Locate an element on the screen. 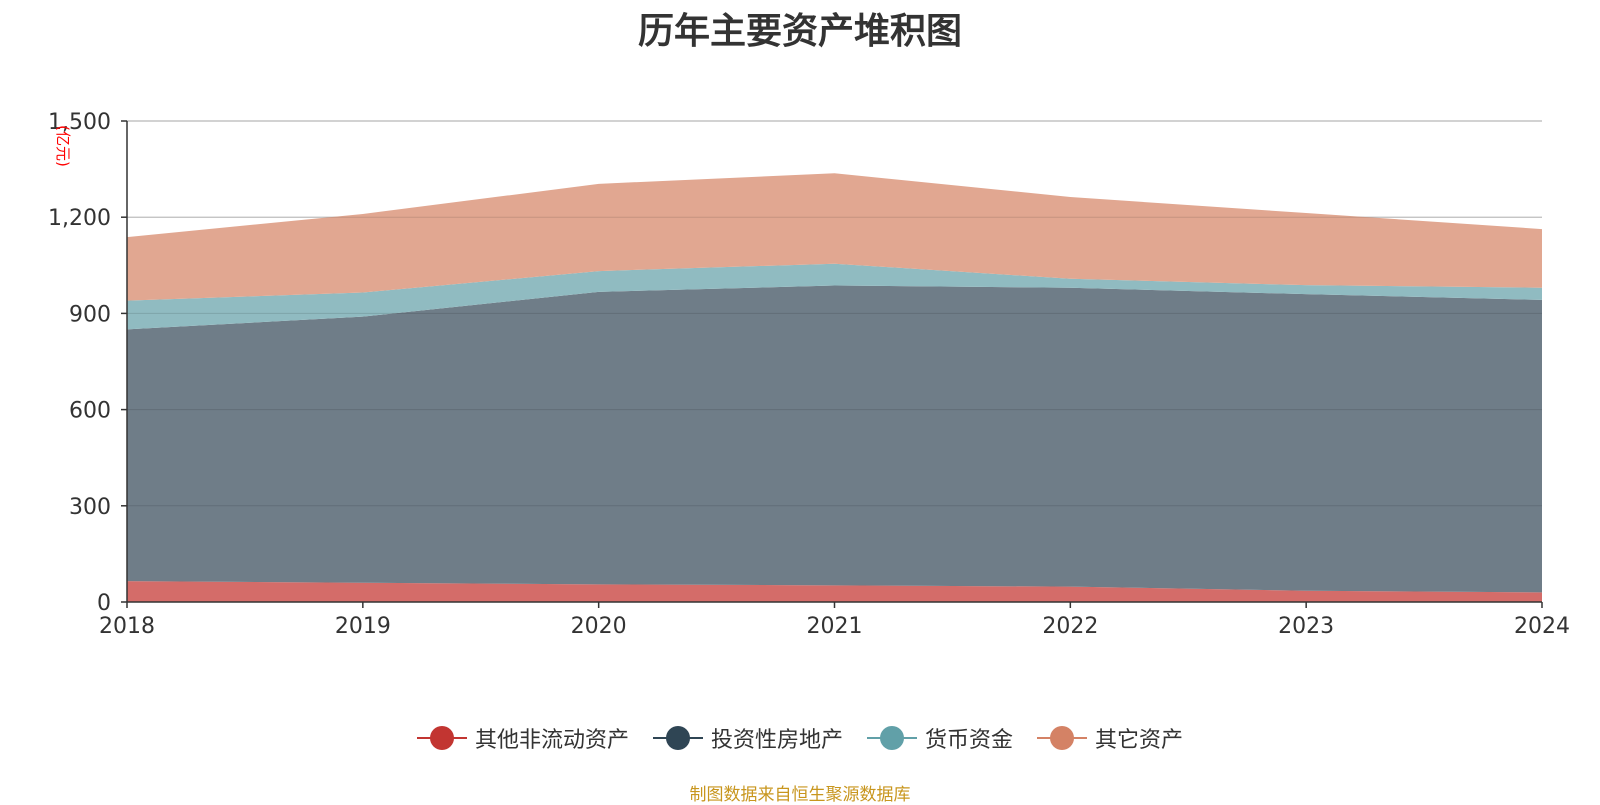  y-tick-label-0: 0 is located at coordinates (104, 603).